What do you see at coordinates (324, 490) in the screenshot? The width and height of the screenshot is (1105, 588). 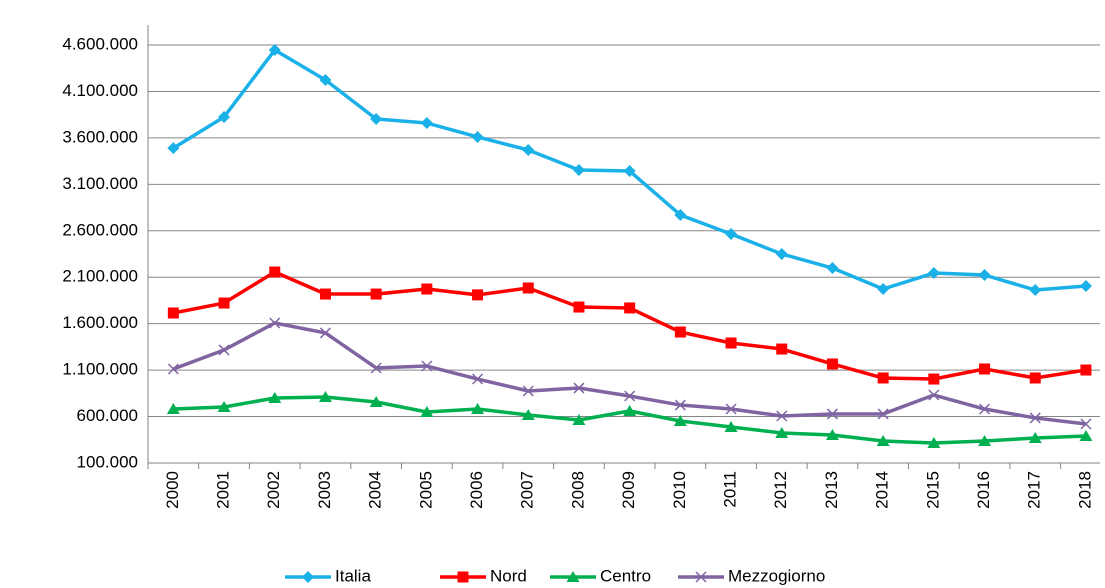 I see `x-tick-label: 2003` at bounding box center [324, 490].